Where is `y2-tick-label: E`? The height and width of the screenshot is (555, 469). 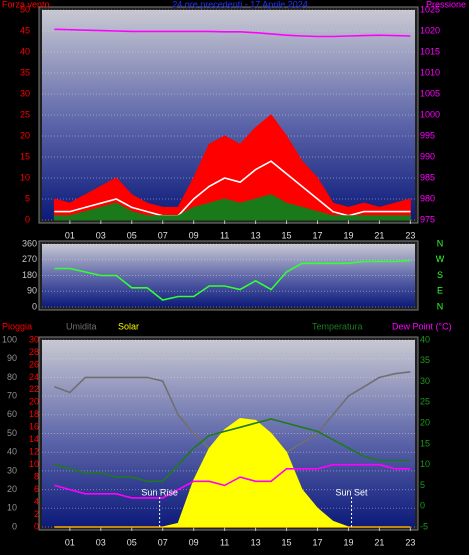 y2-tick-label: E is located at coordinates (440, 291).